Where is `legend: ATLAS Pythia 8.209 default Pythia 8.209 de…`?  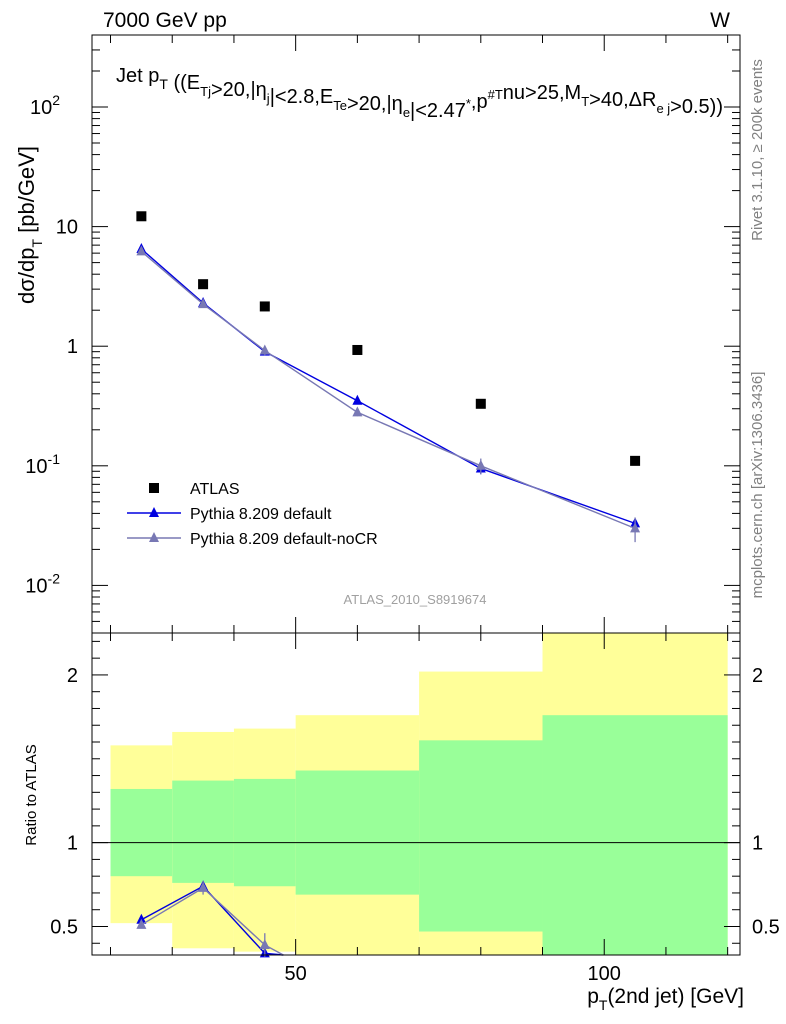 legend: ATLAS Pythia 8.209 default Pythia 8.209 de… is located at coordinates (252, 514).